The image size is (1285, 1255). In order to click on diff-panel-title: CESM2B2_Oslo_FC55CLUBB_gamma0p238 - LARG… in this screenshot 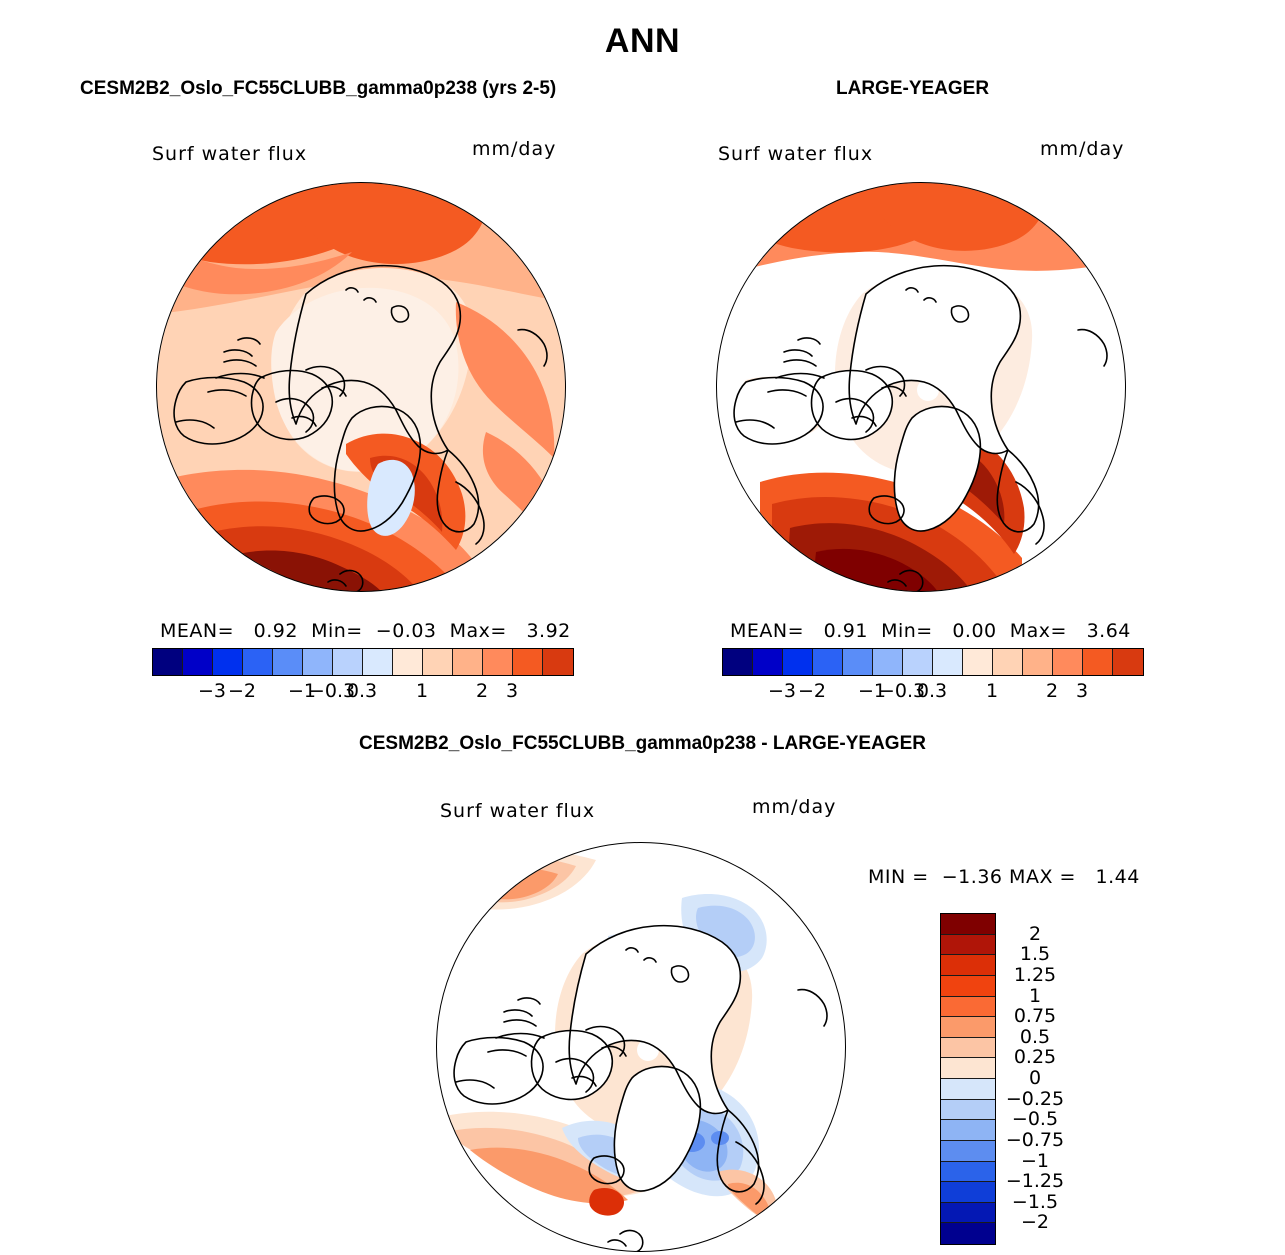, I will do `click(642, 743)`.